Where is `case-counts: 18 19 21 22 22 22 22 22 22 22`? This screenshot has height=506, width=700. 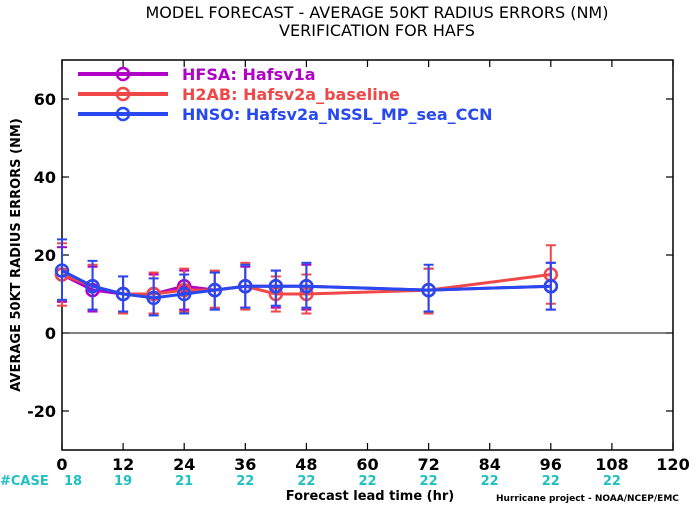 case-counts: 18 19 21 22 22 22 22 22 22 22 is located at coordinates (342, 481).